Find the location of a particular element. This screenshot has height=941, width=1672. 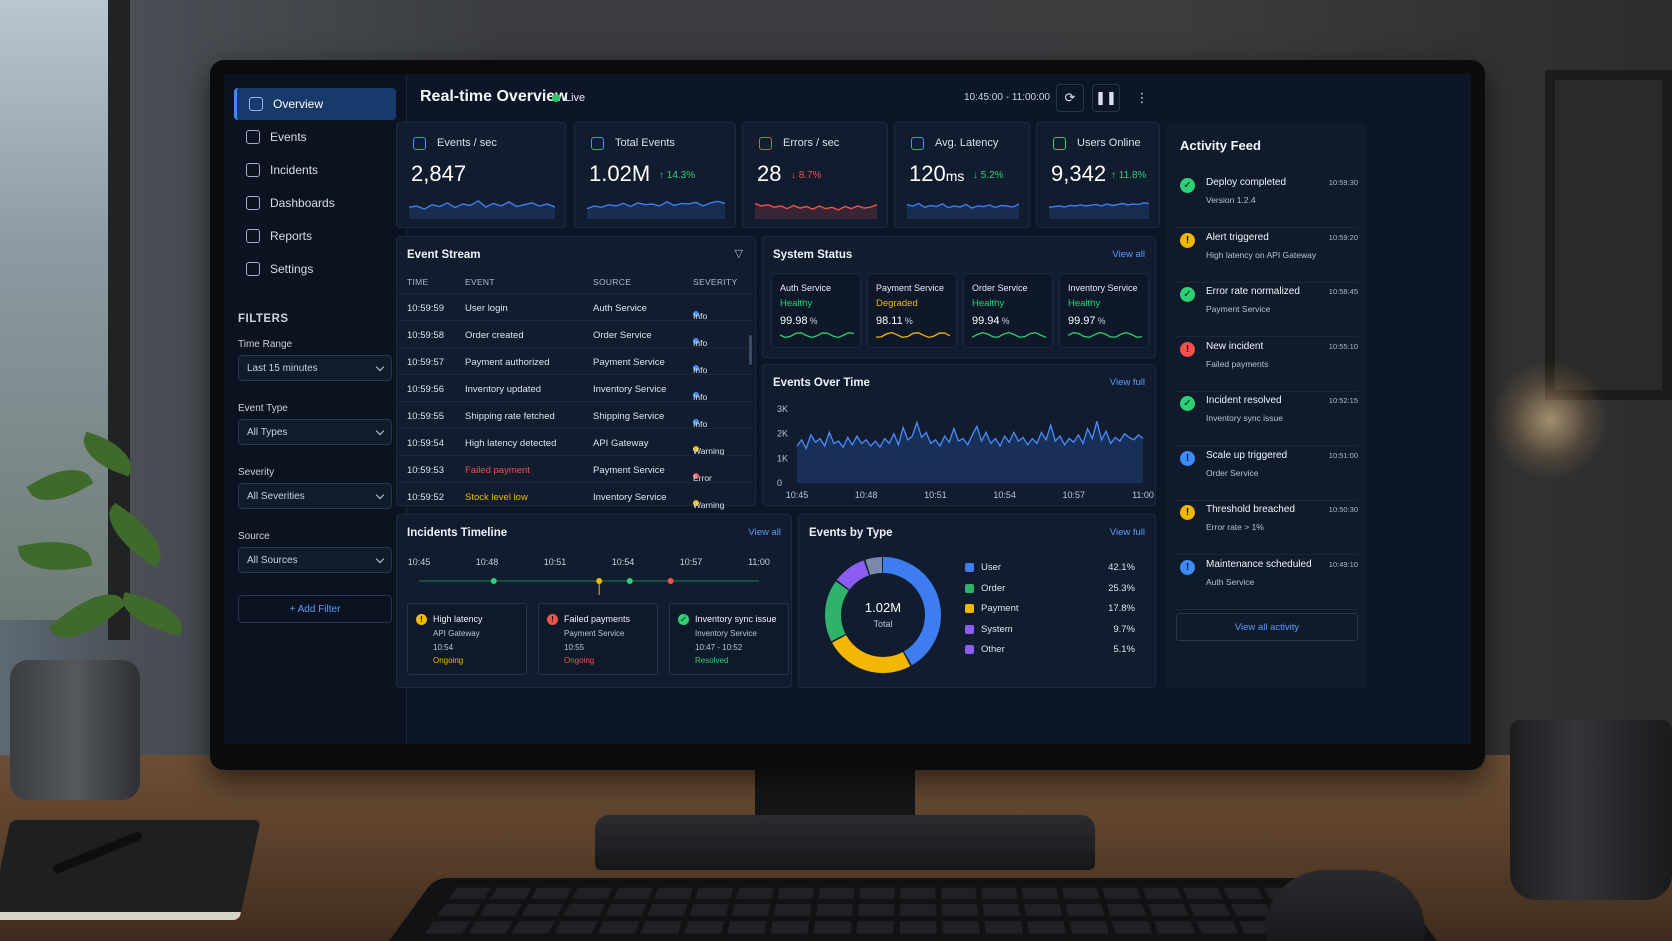

filter-label: Time Range is located at coordinates (265, 344).